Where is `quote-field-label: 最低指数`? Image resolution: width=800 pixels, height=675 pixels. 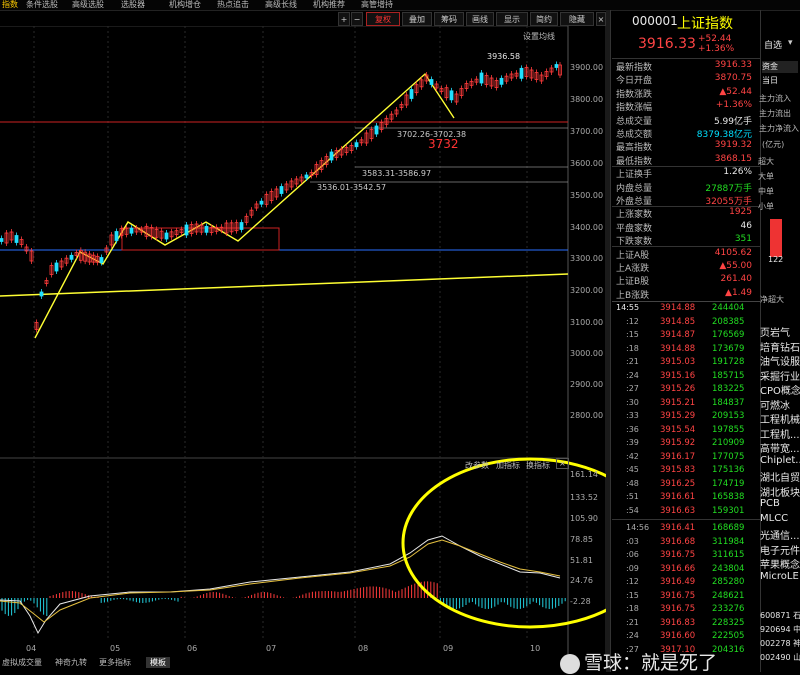
quote-field-label: 最低指数 is located at coordinates (634, 161).